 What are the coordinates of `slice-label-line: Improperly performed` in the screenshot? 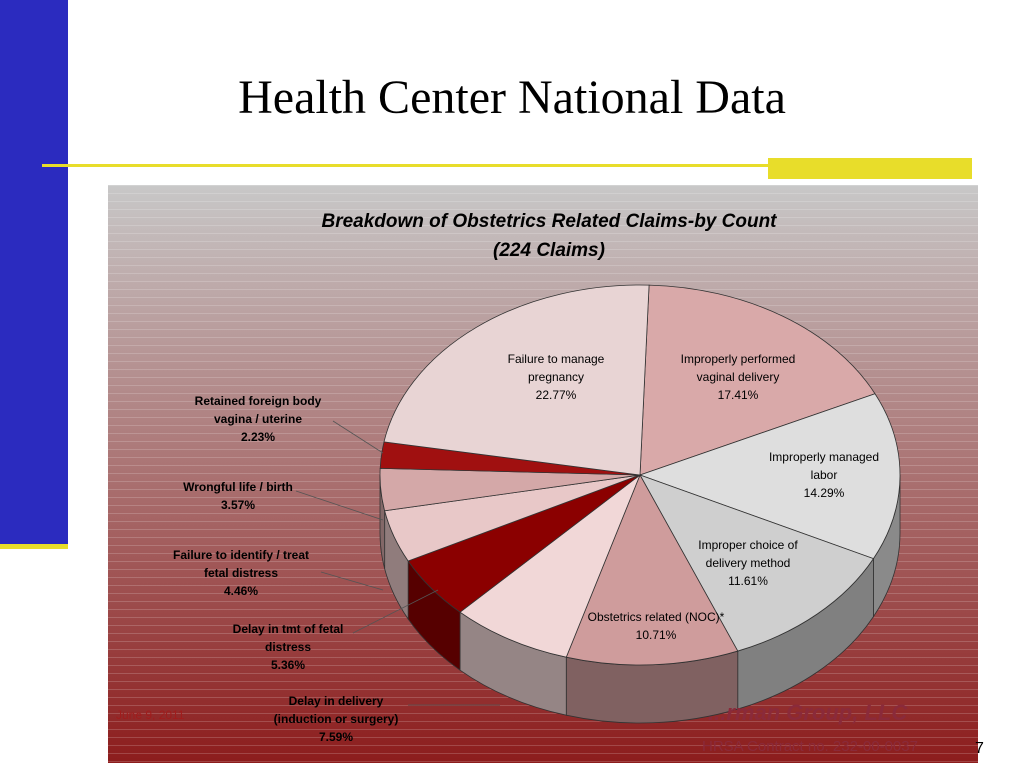 It's located at (738, 359).